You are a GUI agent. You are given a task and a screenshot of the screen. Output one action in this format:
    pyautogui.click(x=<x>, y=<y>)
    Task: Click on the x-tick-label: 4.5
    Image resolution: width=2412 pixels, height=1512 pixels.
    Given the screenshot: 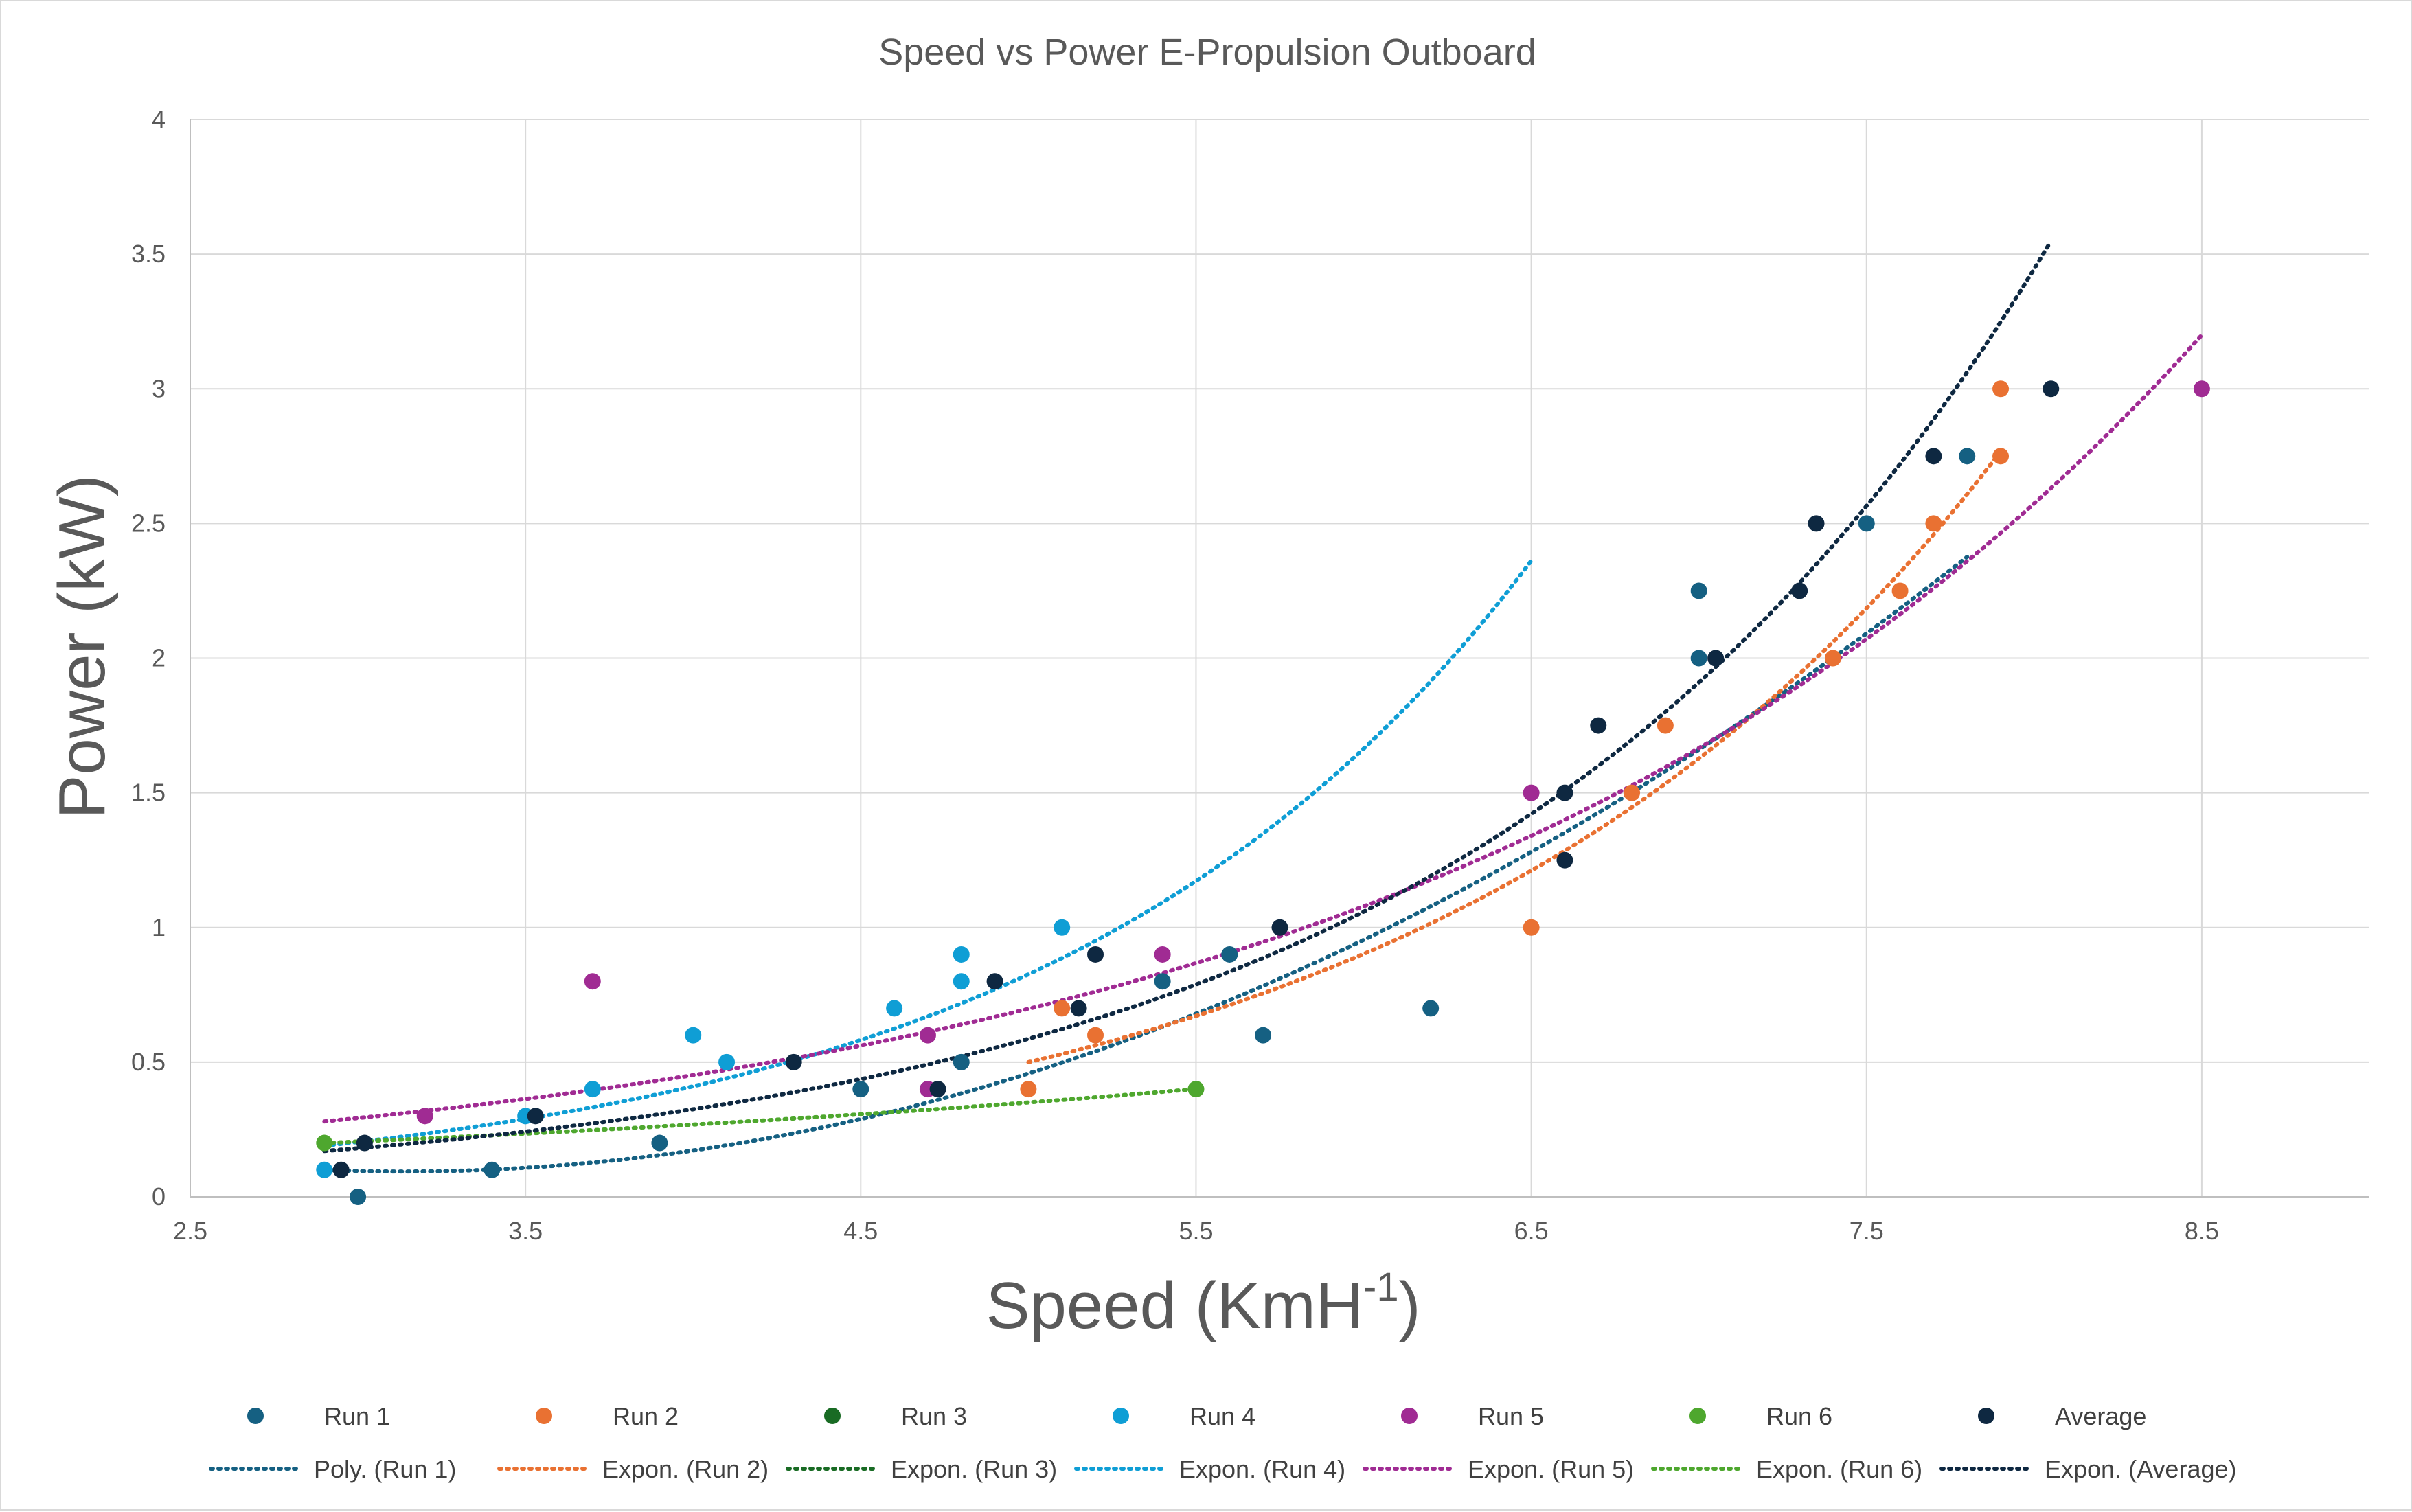 What is the action you would take?
    pyautogui.click(x=860, y=1231)
    